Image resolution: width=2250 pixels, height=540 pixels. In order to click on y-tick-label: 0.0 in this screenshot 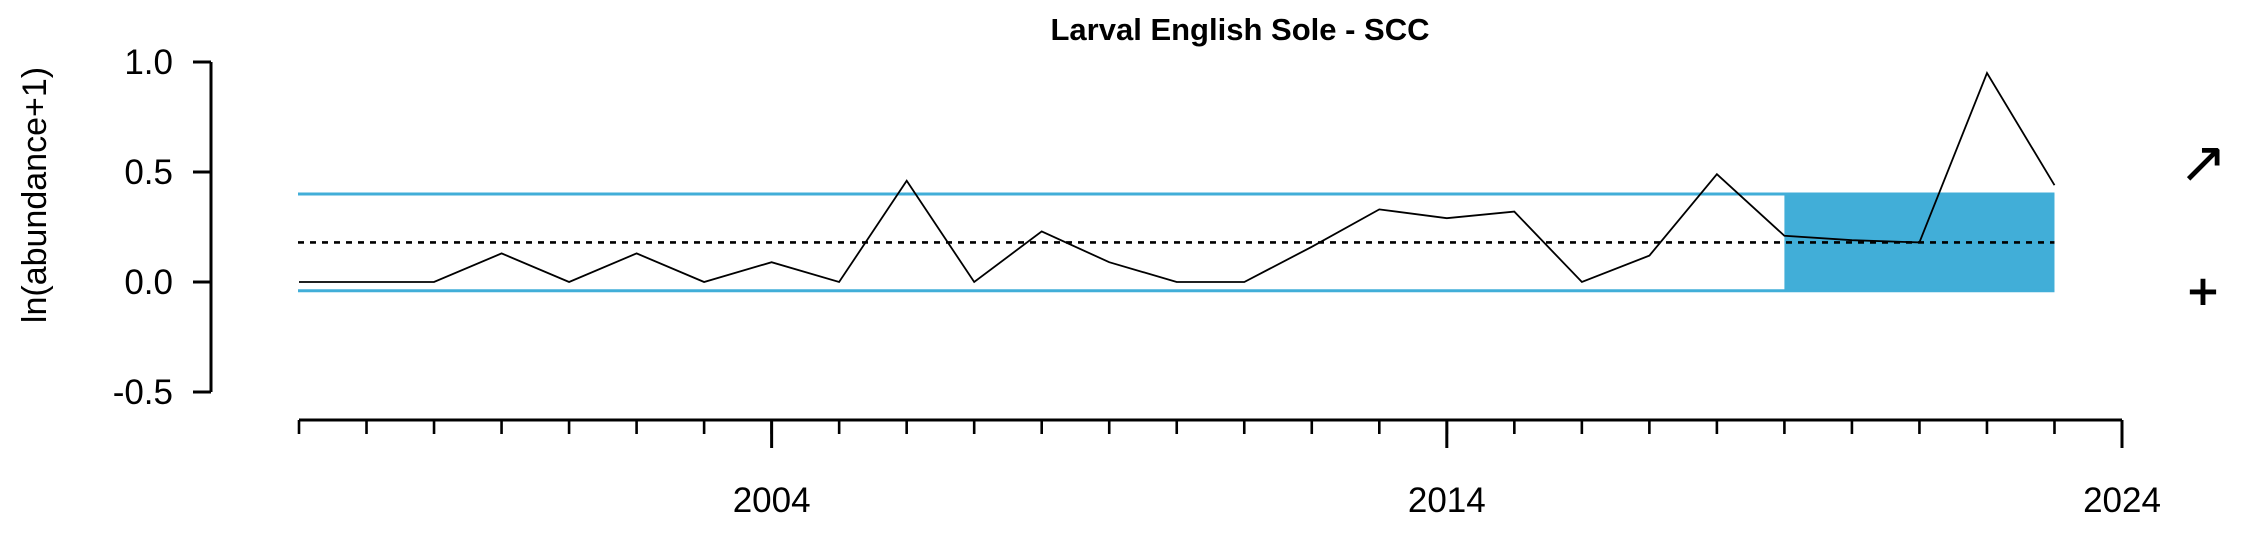, I will do `click(148, 282)`.